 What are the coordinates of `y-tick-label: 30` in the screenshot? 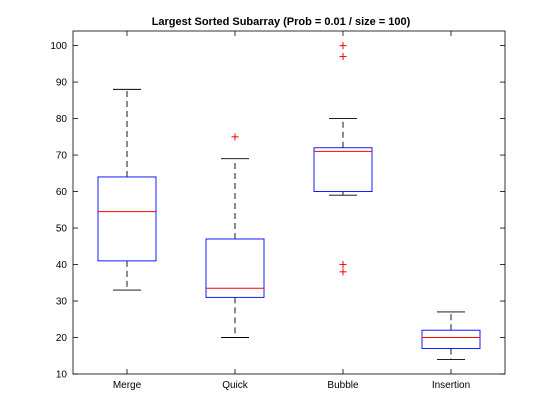 It's located at (62, 302).